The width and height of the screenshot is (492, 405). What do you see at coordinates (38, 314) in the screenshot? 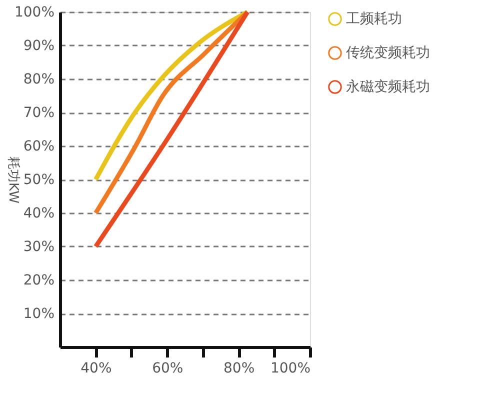
I see `y-tick-label: 10%` at bounding box center [38, 314].